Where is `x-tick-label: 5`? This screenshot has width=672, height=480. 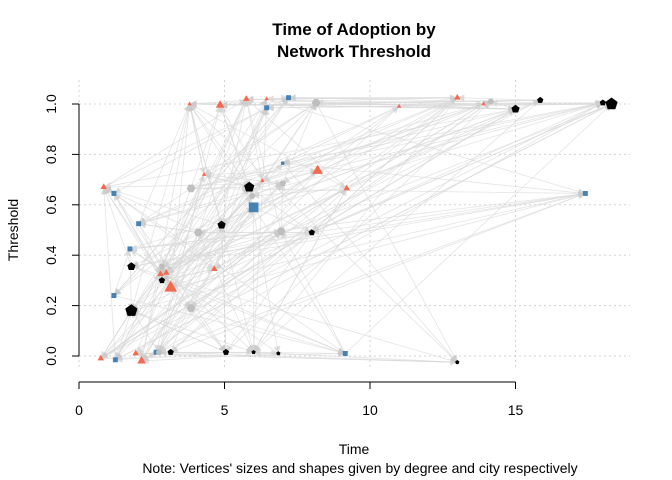 x-tick-label: 5 is located at coordinates (225, 410).